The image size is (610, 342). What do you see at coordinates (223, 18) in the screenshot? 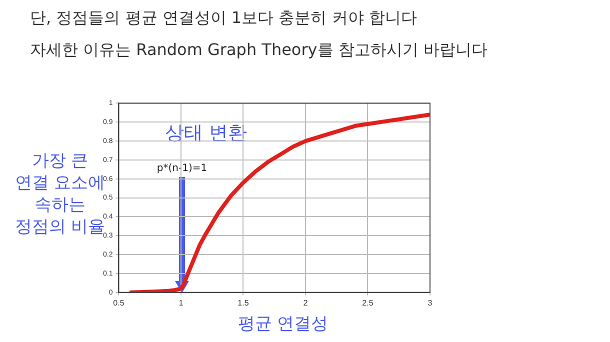
I see `chart-title: 단, 정점들의 평균 연결성이 1보다 충분히 커야 합니다` at bounding box center [223, 18].